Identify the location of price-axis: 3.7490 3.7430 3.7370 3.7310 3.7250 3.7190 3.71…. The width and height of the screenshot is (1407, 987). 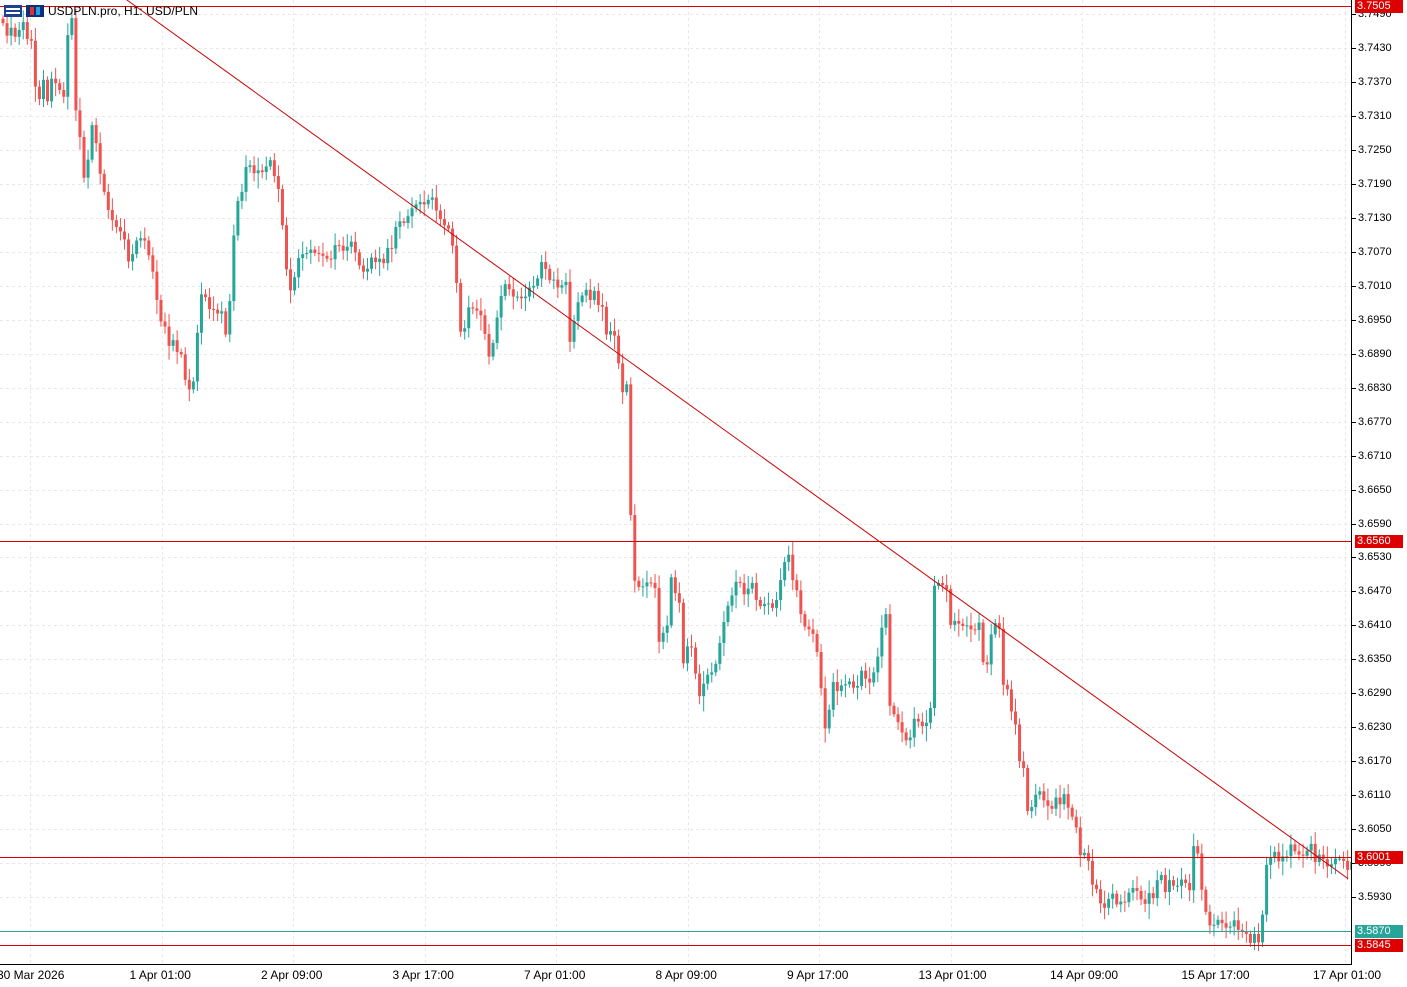
(1379, 482).